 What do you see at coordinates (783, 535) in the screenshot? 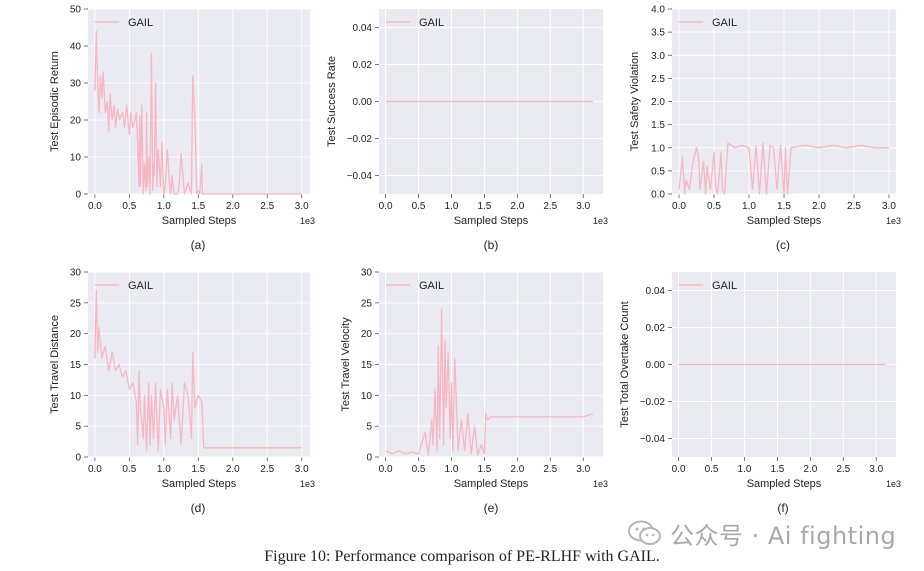
I see `watermark-text: 公众号 · Ai fighting` at bounding box center [783, 535].